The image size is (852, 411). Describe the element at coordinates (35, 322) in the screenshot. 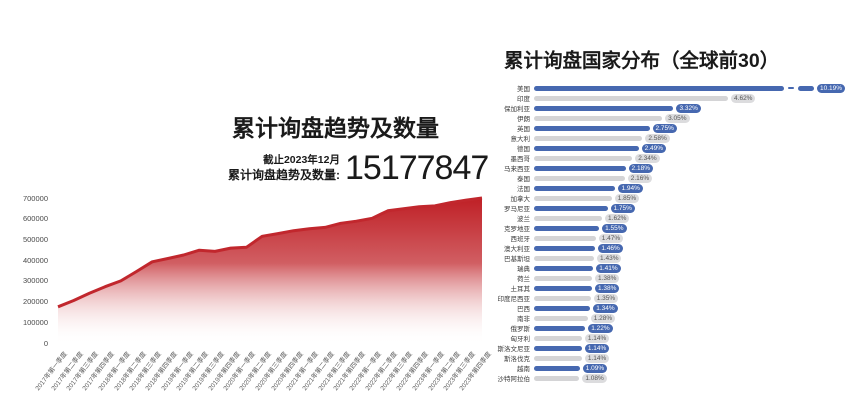

I see `y-axis-tick-label: 100000` at that location.